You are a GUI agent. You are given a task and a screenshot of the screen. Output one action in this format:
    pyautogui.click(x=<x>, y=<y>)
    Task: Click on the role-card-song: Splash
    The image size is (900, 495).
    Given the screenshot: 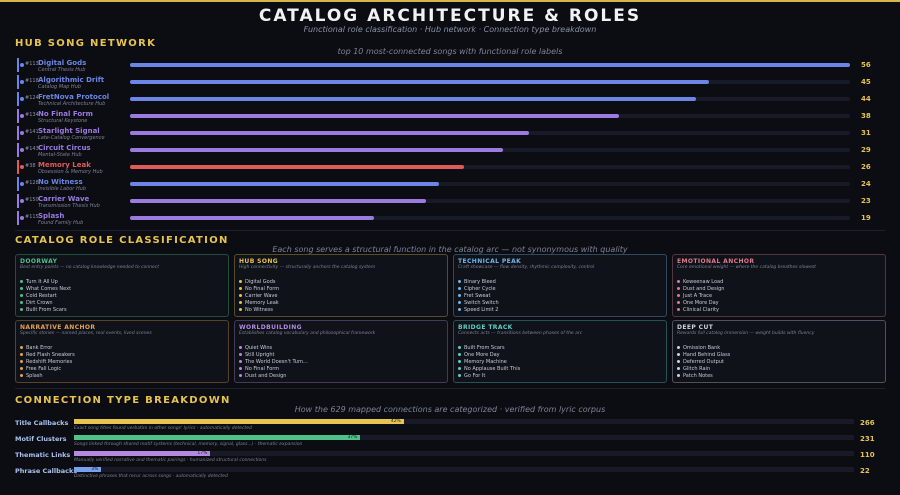 What is the action you would take?
    pyautogui.click(x=47, y=376)
    